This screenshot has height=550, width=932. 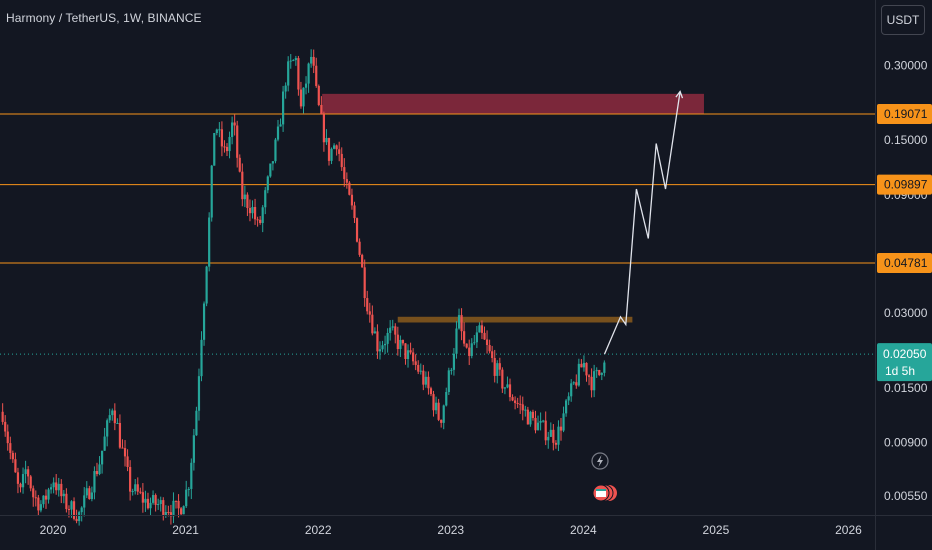 I want to click on time-tick-label: 2026, so click(x=848, y=530).